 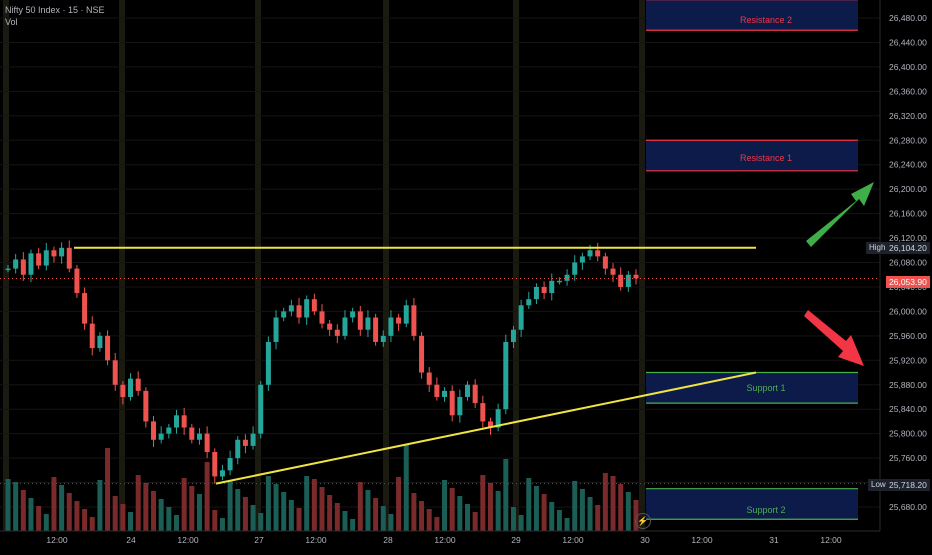 I want to click on y-tick-label: 26,320.00, so click(x=908, y=116).